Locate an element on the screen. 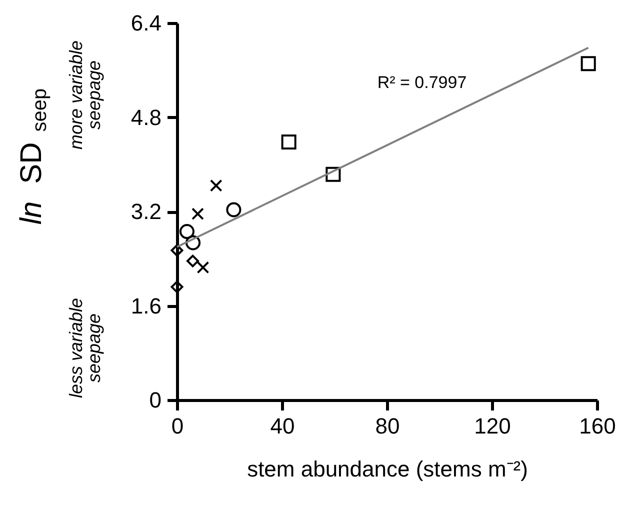 This screenshot has height=524, width=626. x-tick-label: 80 is located at coordinates (387, 426).